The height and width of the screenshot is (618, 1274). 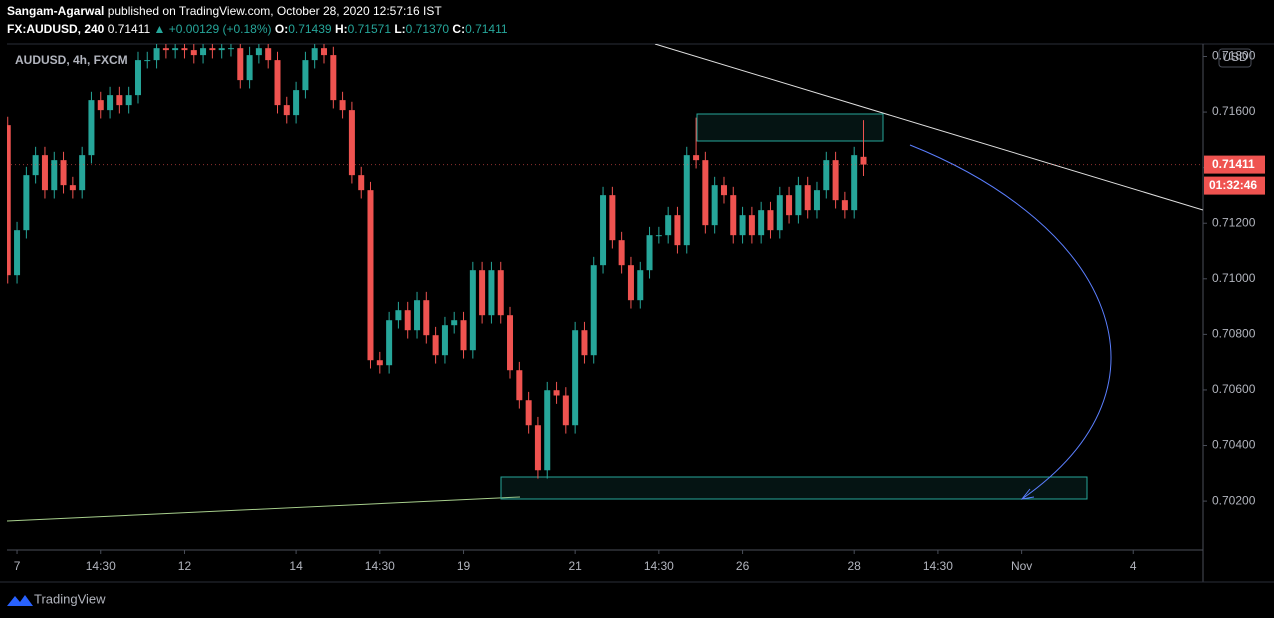 I want to click on chart-title: AUDUSD, 4h, FXCM, so click(x=71, y=60).